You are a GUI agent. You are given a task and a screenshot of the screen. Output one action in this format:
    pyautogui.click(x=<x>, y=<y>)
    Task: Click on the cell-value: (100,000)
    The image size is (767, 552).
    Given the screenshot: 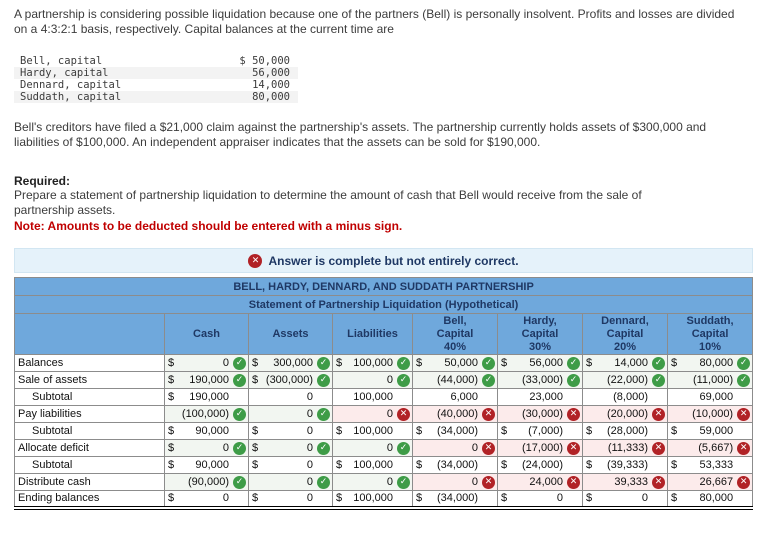 What is the action you would take?
    pyautogui.click(x=205, y=414)
    